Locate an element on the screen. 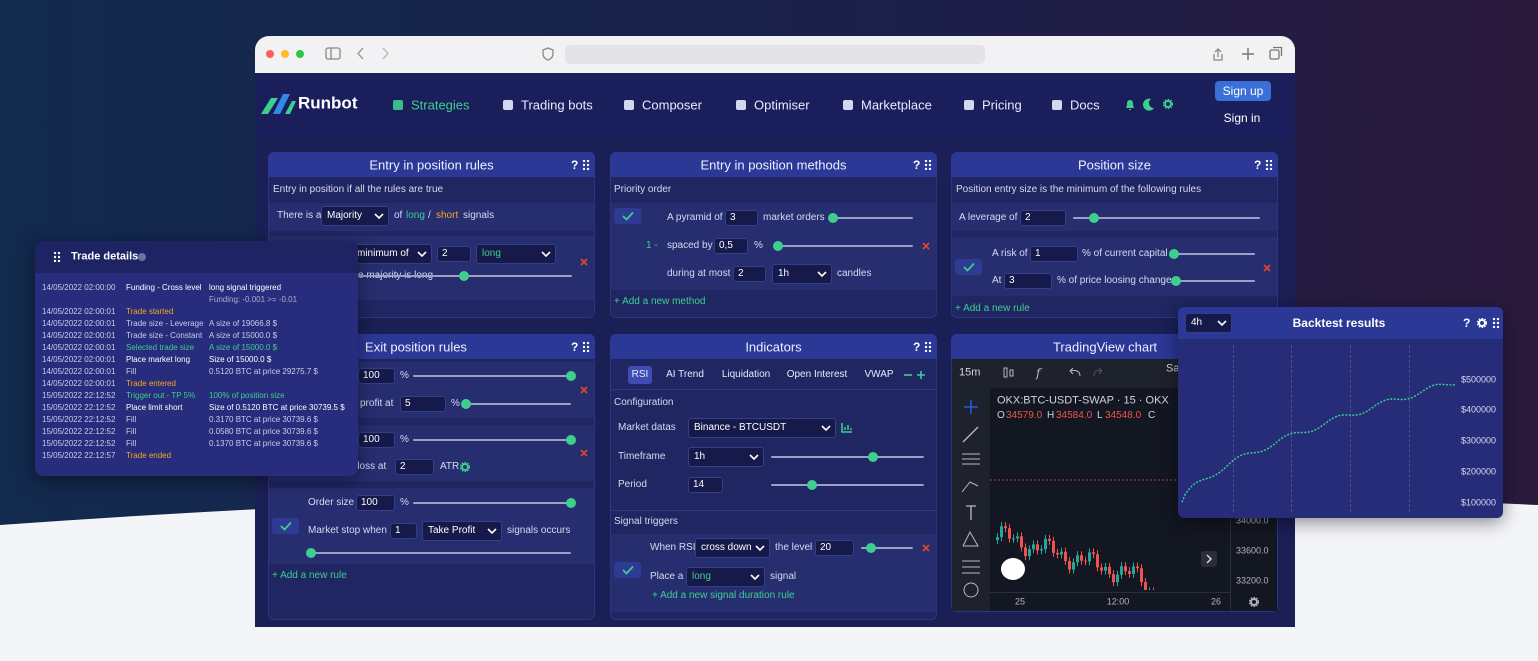  row-detail: 0.1370 BTC at price 30739.6 $ is located at coordinates (263, 443).